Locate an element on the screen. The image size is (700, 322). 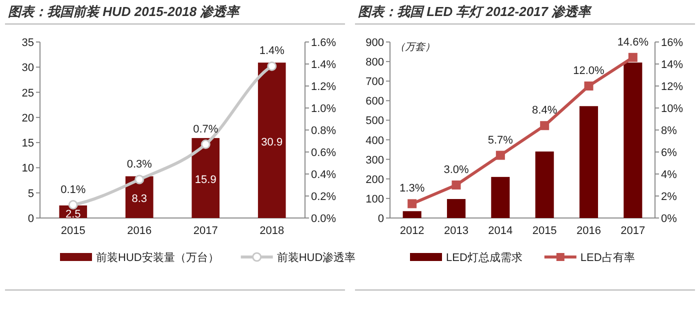
y2-tick-label: 0.8% is located at coordinates (323, 131).